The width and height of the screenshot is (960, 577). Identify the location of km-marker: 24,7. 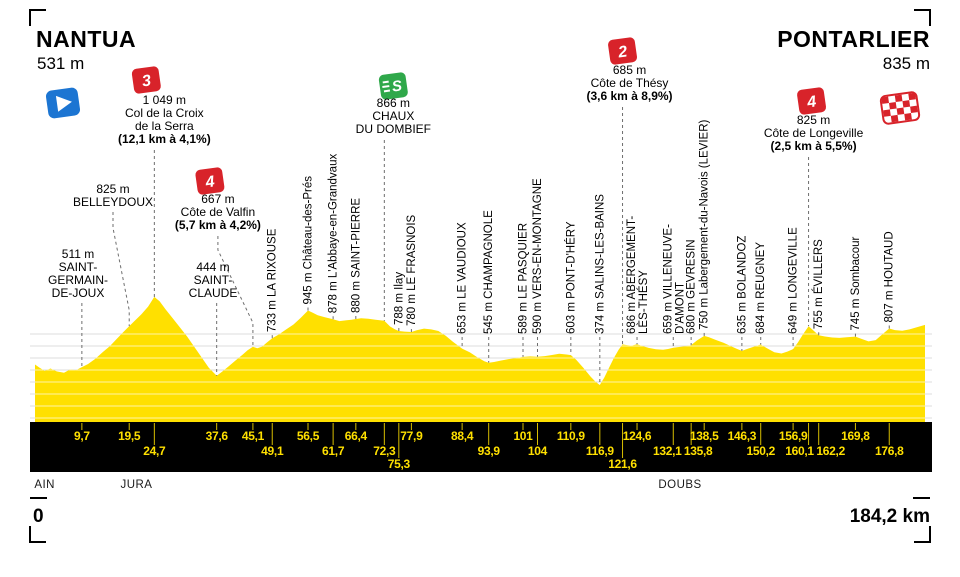
(154, 451).